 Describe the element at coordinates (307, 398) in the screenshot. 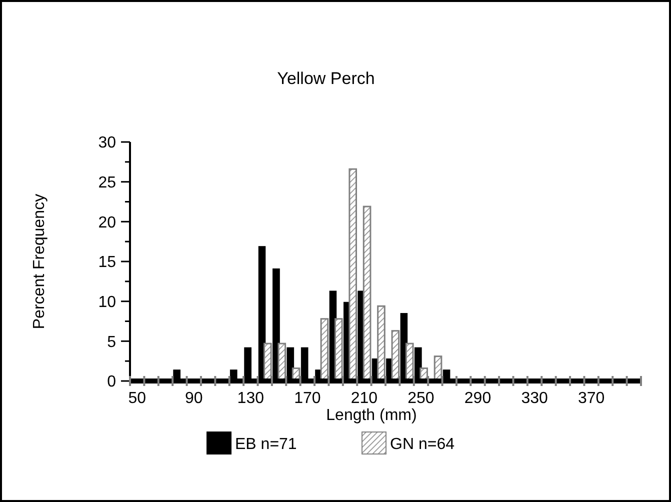

I see `x-tick-label: 170` at that location.